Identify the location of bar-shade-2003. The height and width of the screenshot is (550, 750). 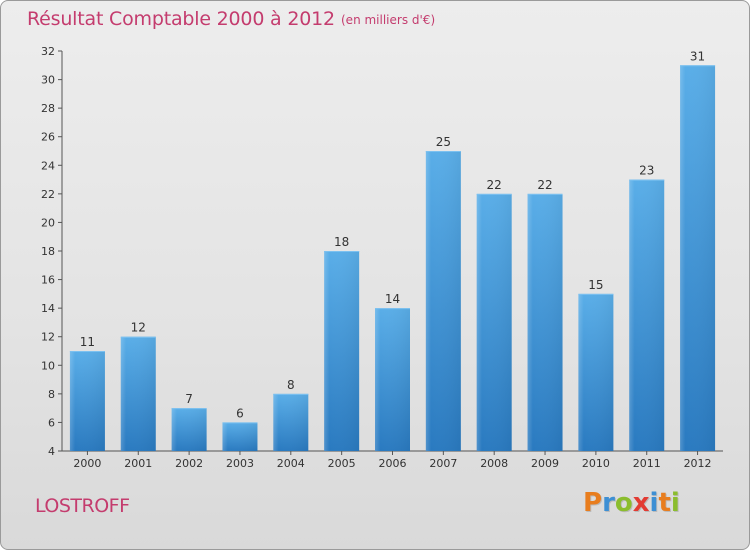
(240, 436).